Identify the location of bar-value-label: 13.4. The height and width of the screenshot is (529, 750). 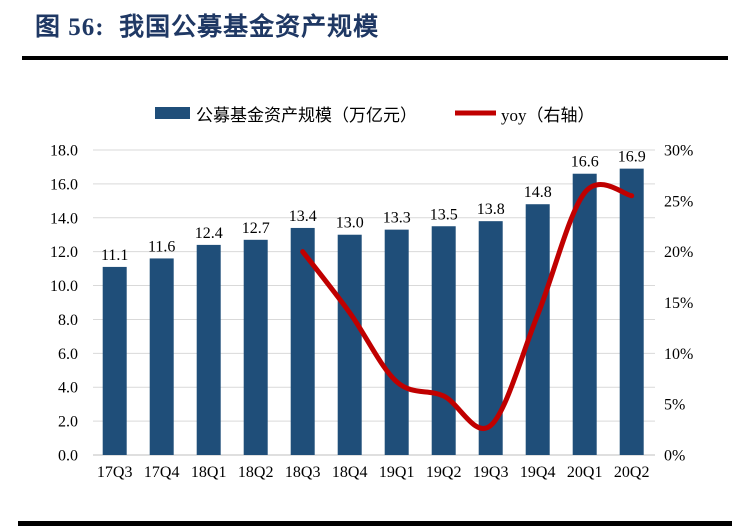
(303, 216).